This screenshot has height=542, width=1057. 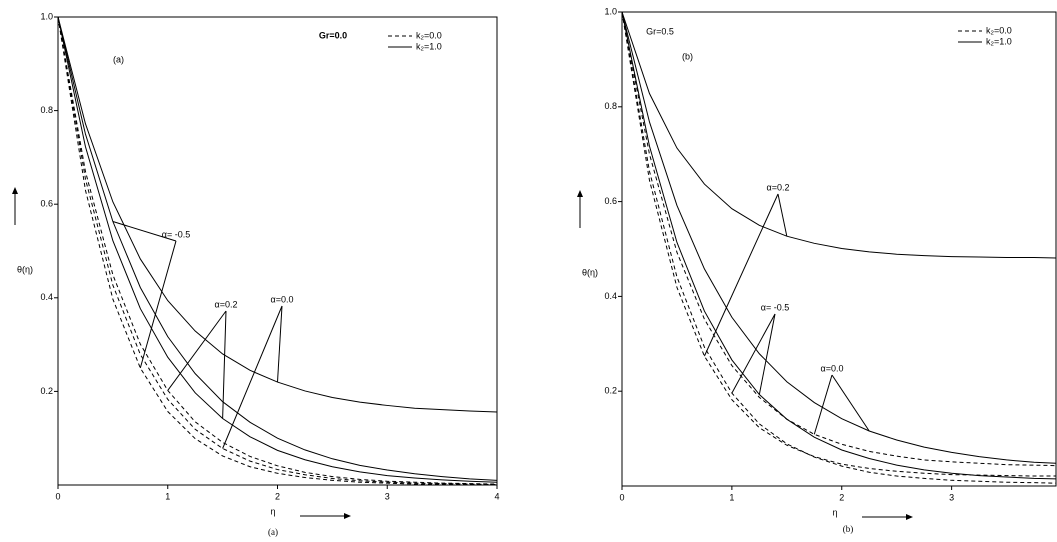 What do you see at coordinates (848, 529) in the screenshot?
I see `caption: (b)` at bounding box center [848, 529].